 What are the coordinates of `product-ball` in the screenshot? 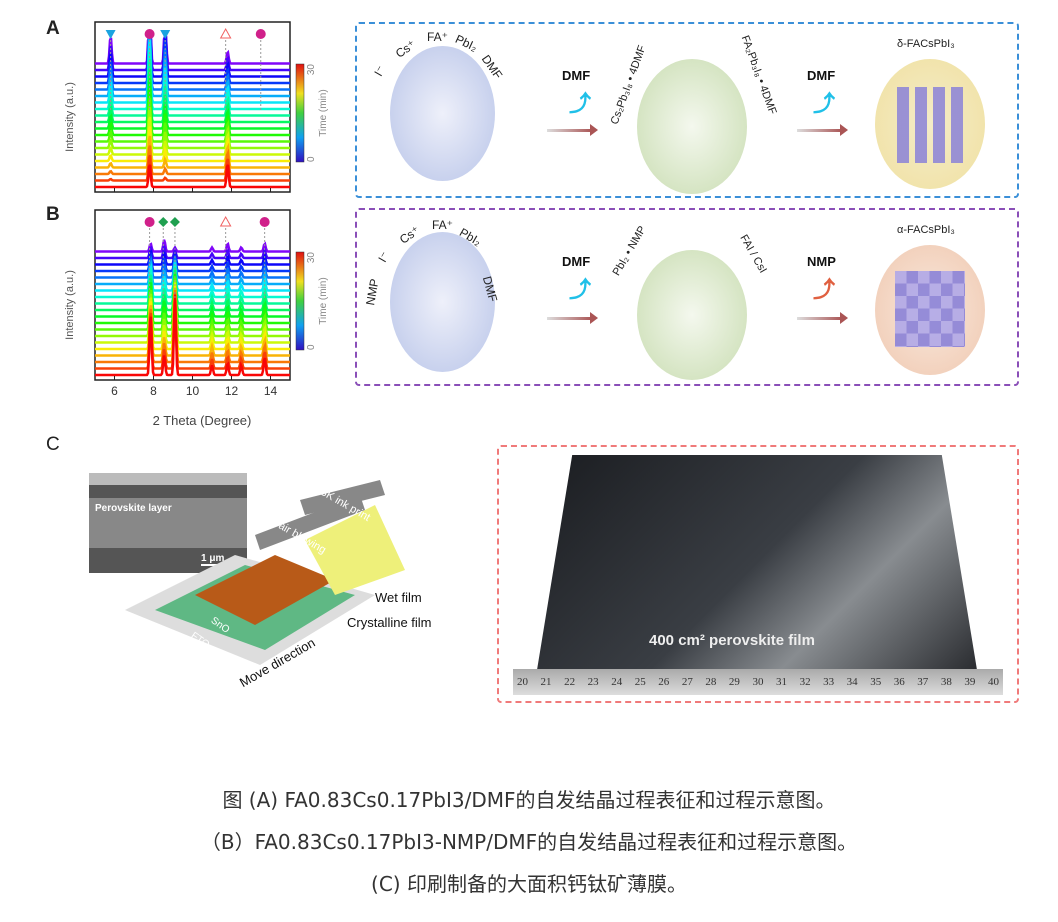 It's located at (930, 310).